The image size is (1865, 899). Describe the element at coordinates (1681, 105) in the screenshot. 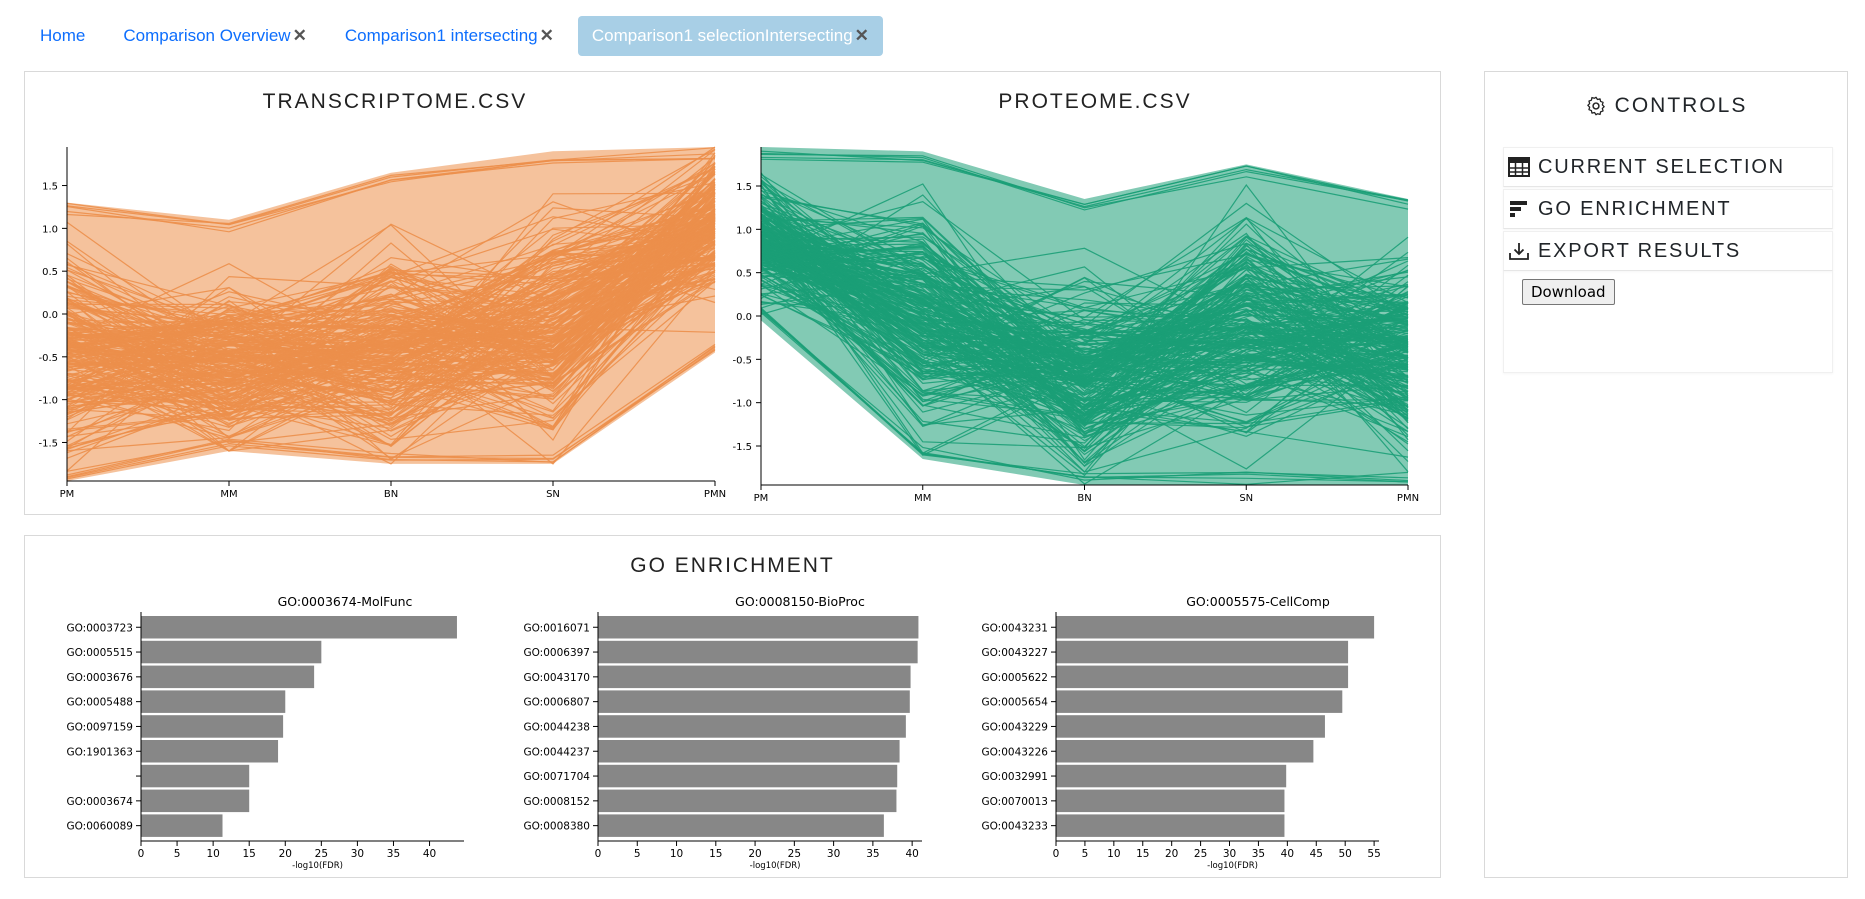

I see `controls-title: CONTROLS` at that location.